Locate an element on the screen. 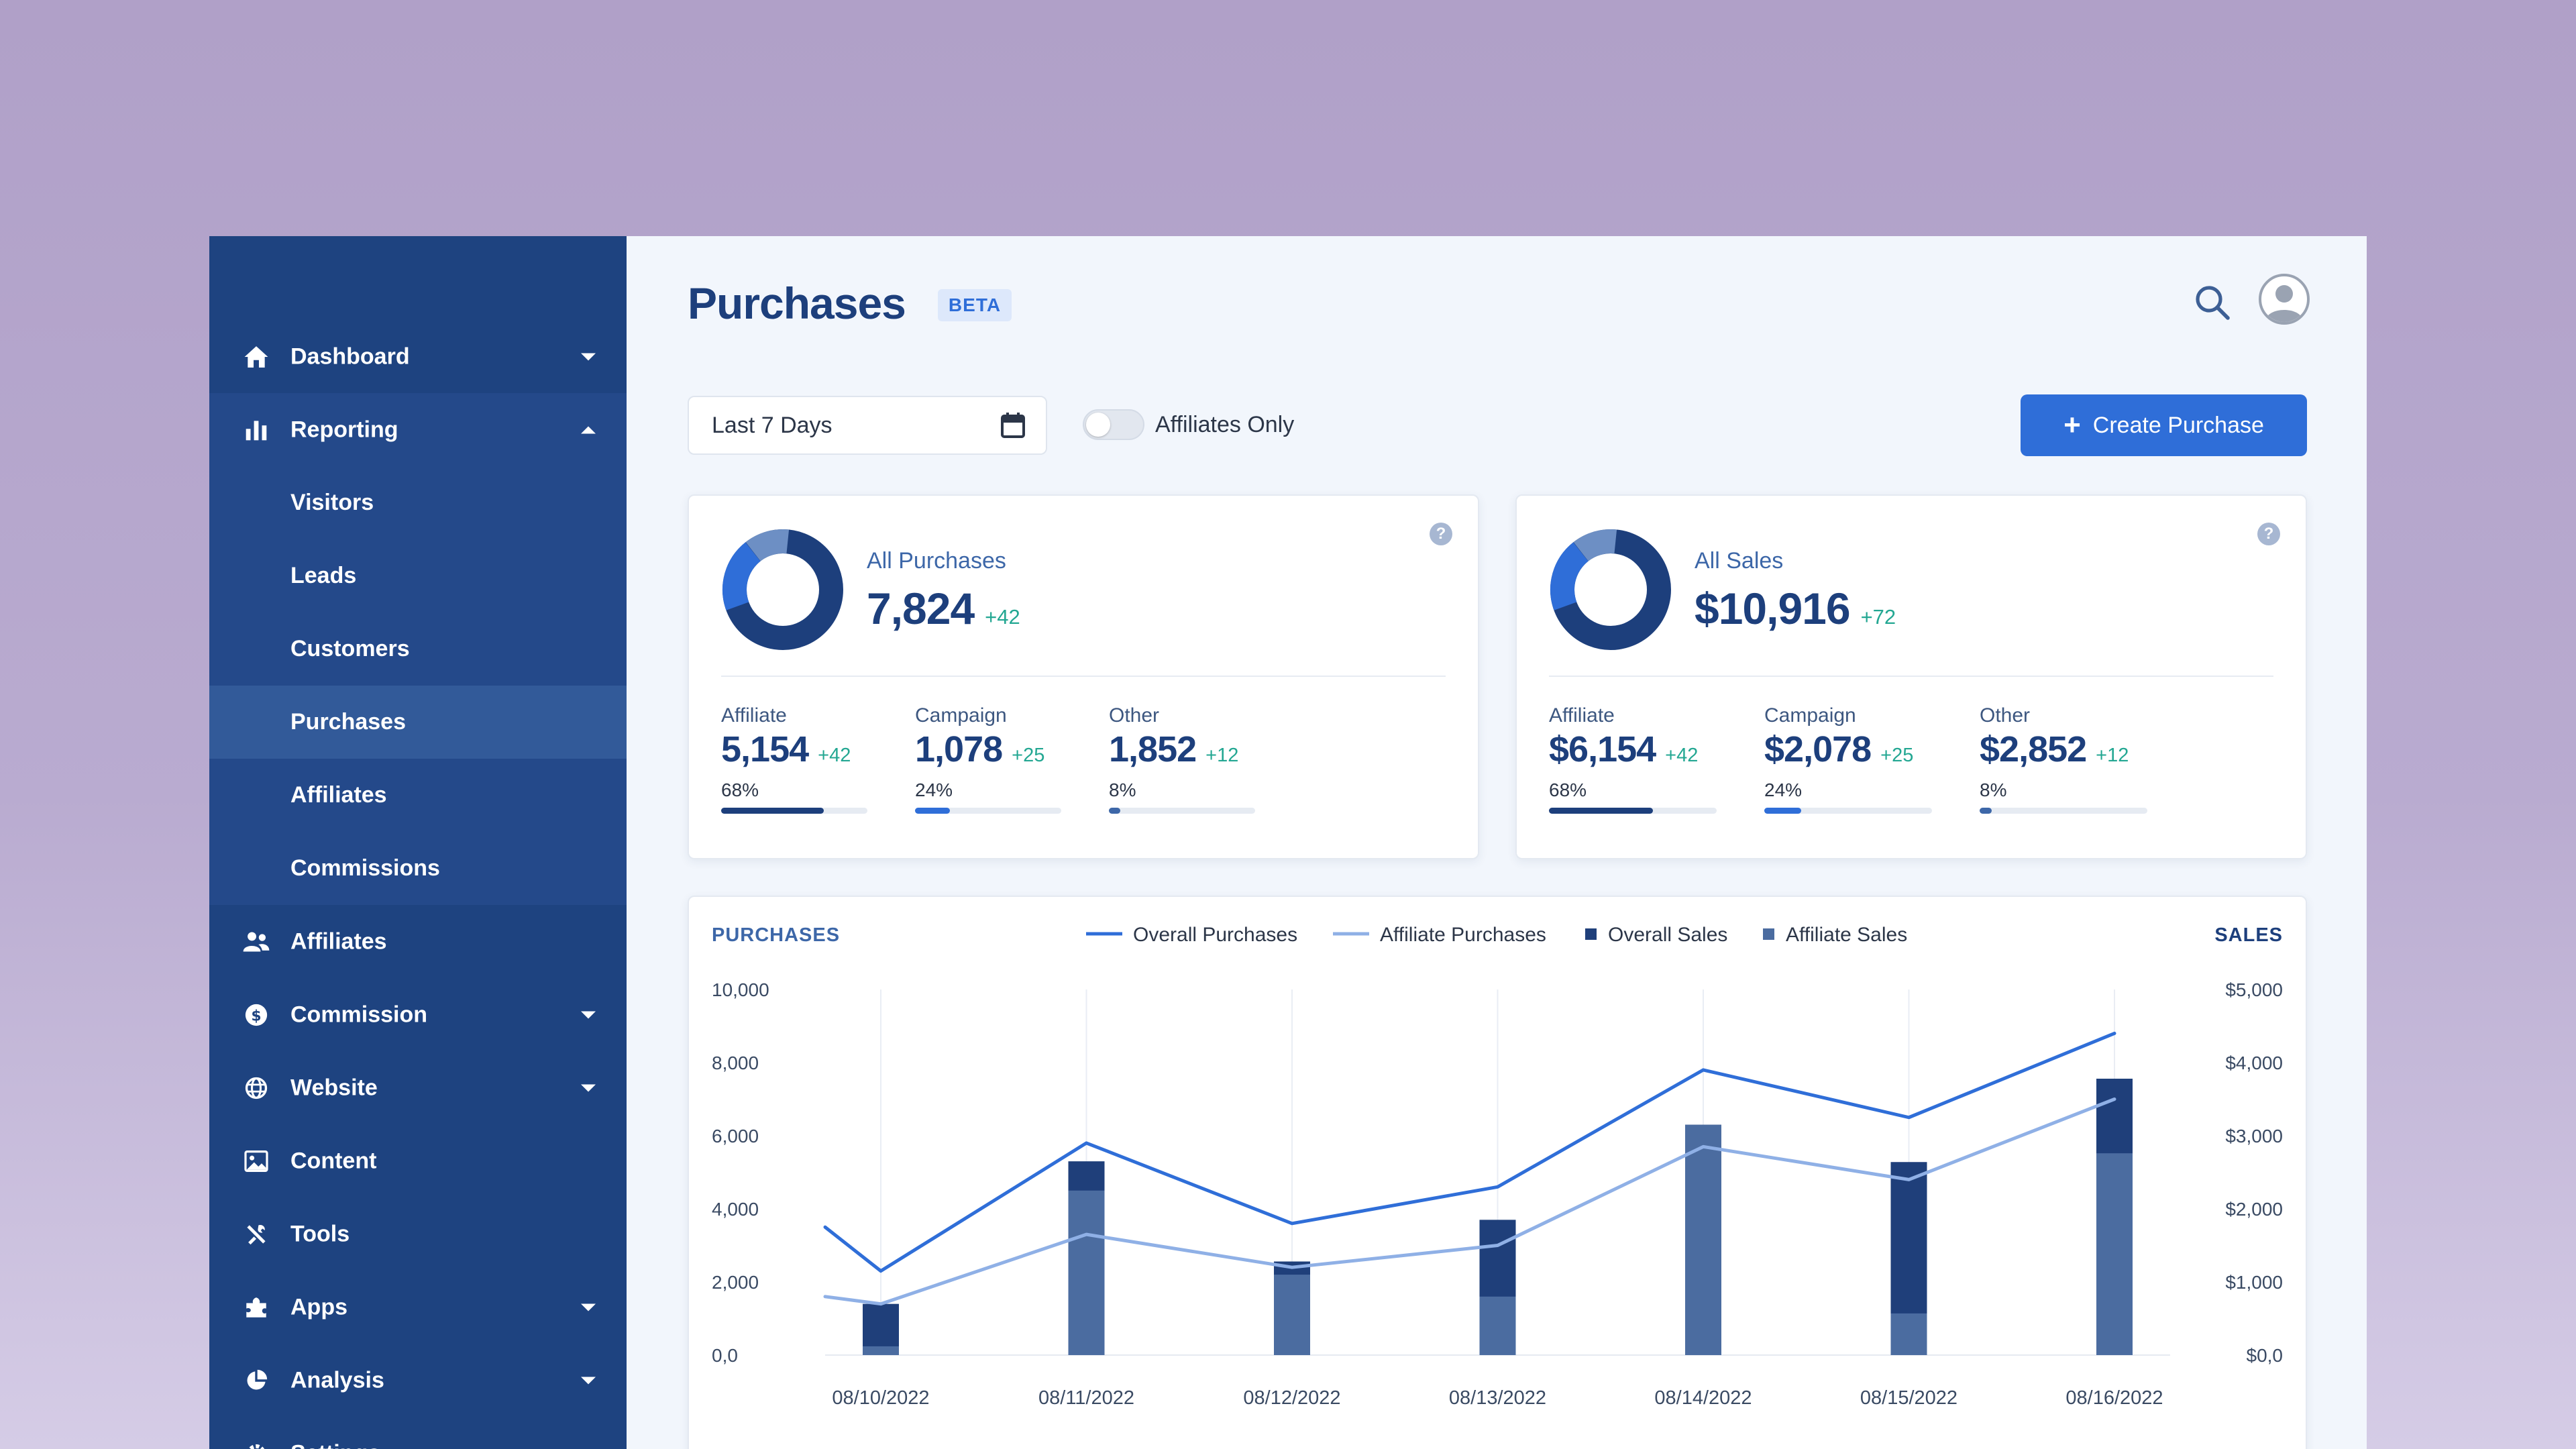  card-value-number: $10,916 is located at coordinates (1773, 608).